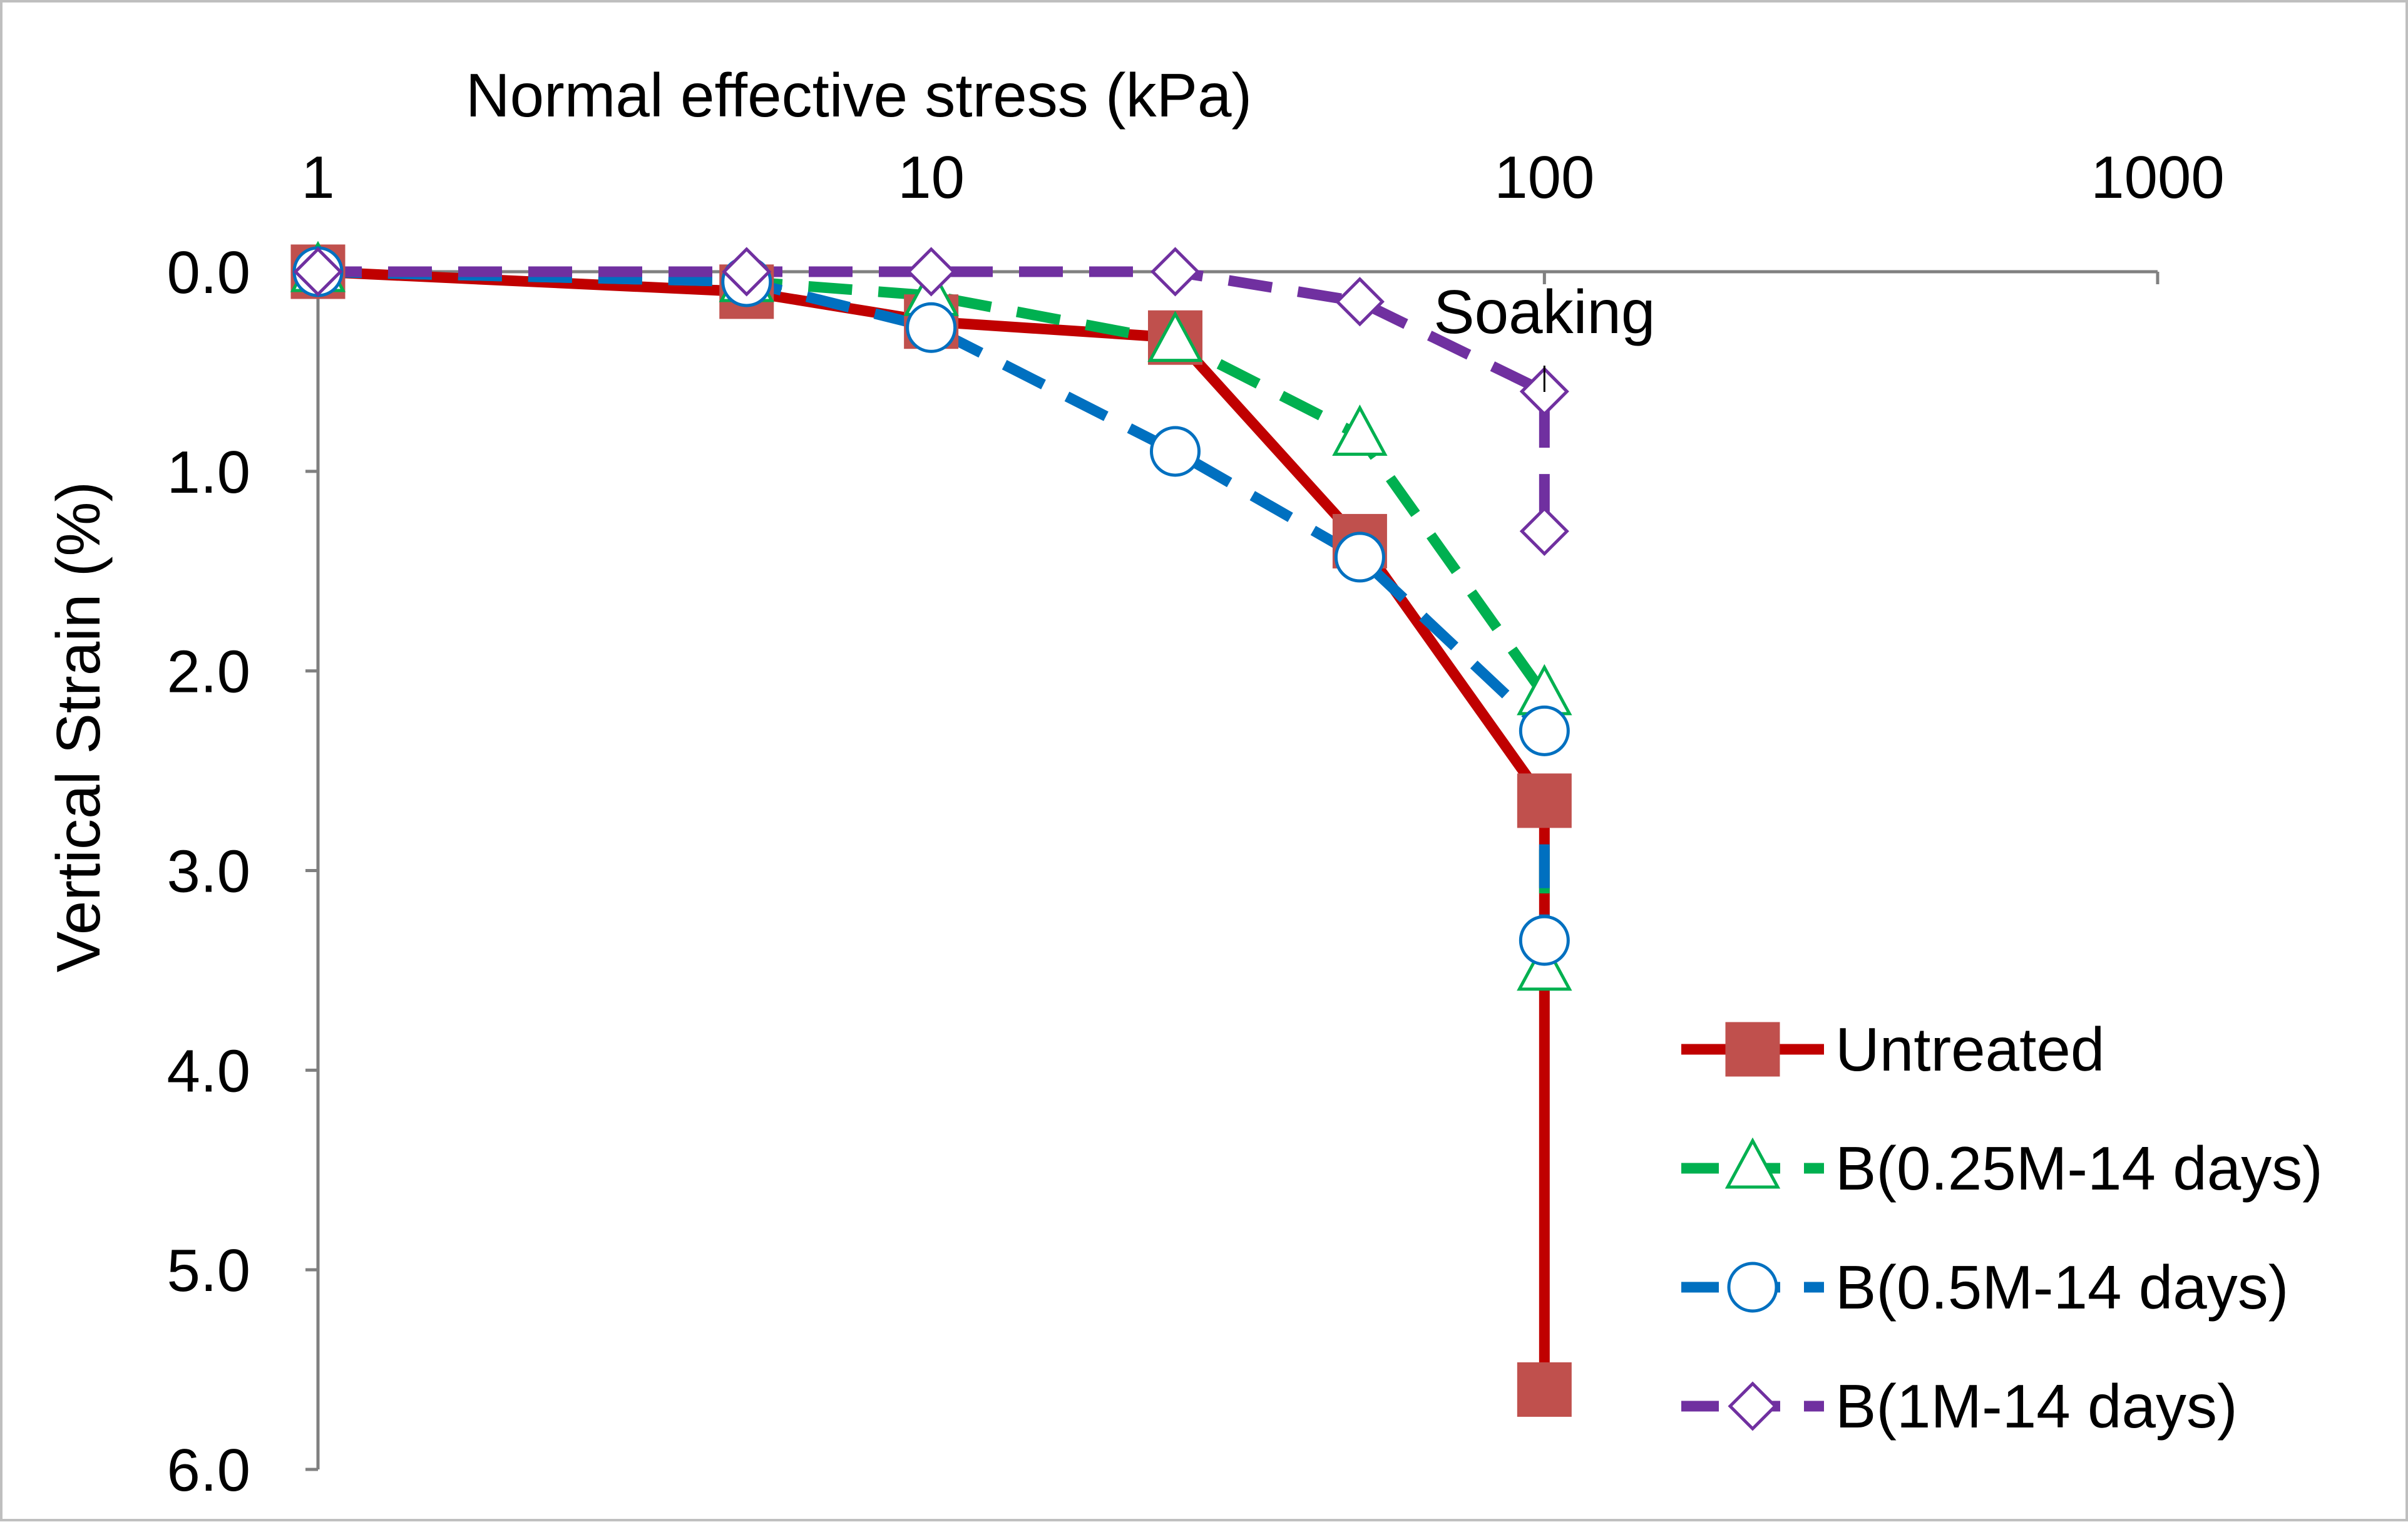 Image resolution: width=2408 pixels, height=1522 pixels. Describe the element at coordinates (317, 177) in the screenshot. I see `x-tick-label: 1` at that location.